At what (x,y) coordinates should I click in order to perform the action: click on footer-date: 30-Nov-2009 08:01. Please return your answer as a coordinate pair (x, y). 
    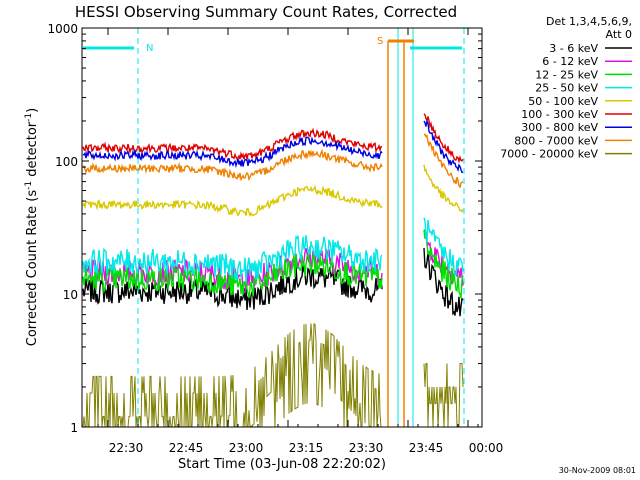
    Looking at the image, I should click on (597, 470).